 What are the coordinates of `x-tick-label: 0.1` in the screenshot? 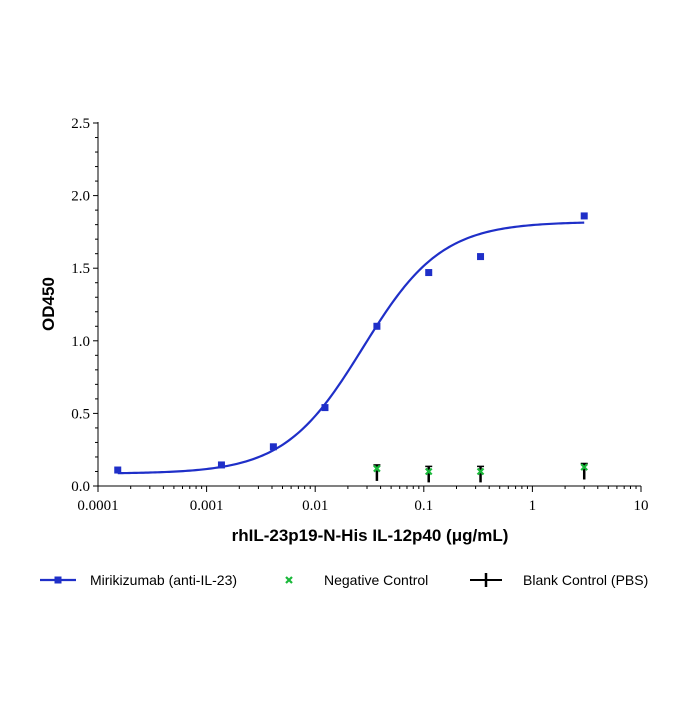 It's located at (423, 506).